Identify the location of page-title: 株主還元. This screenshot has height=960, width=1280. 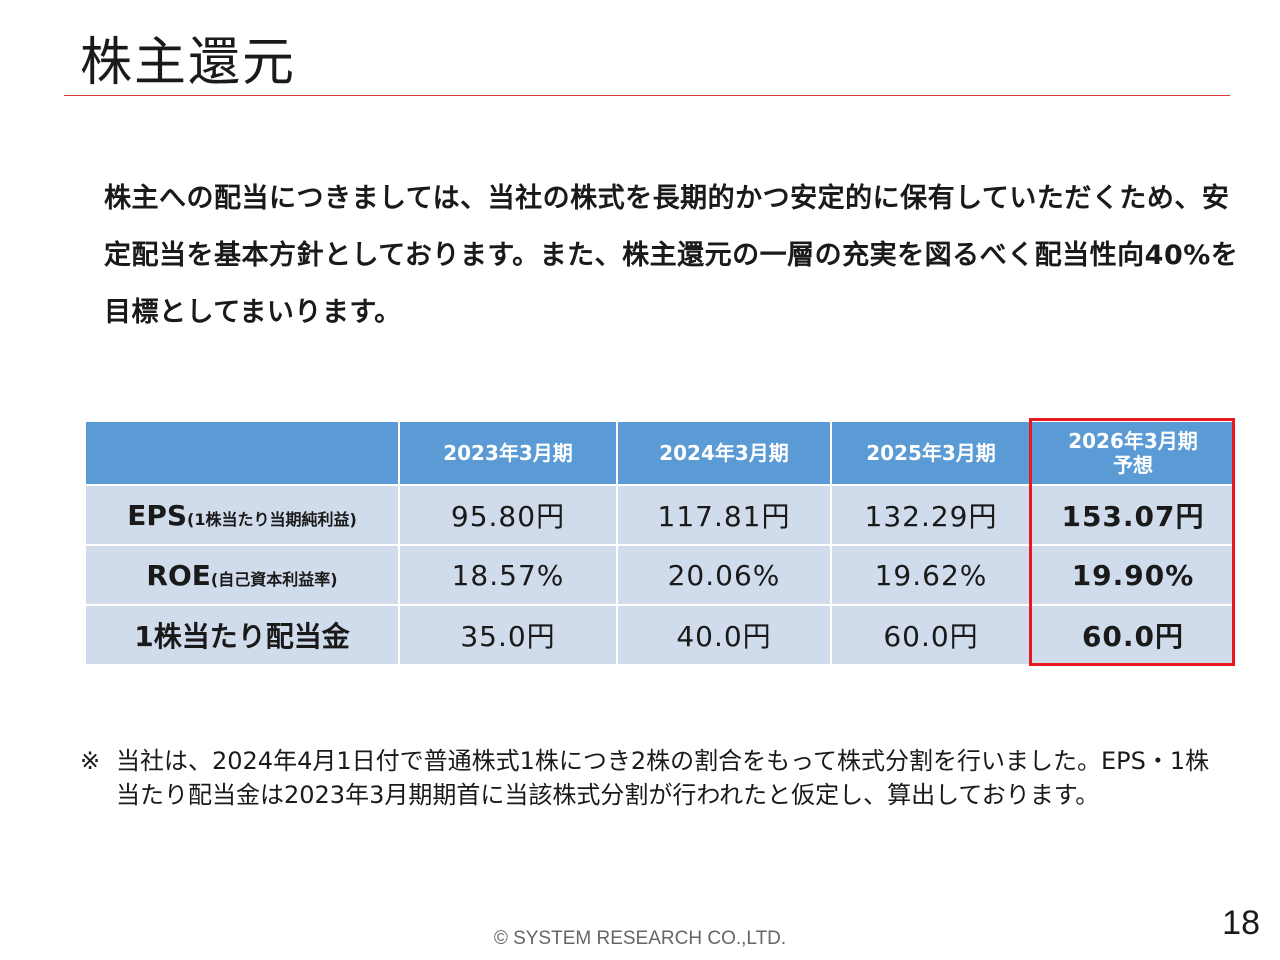
(188, 63).